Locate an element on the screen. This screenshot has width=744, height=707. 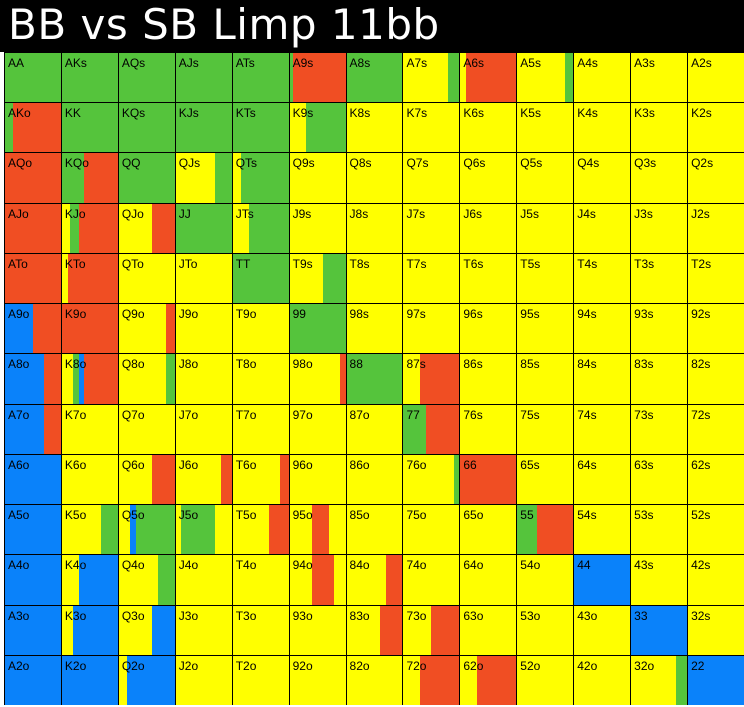
hand-cell: 95o is located at coordinates (317, 530).